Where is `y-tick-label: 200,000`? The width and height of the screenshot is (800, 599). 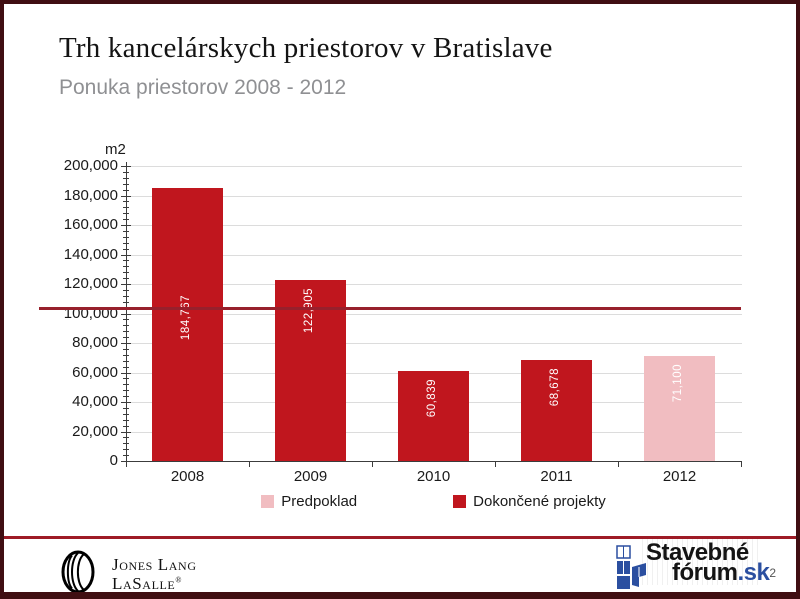 y-tick-label: 200,000 is located at coordinates (90, 165).